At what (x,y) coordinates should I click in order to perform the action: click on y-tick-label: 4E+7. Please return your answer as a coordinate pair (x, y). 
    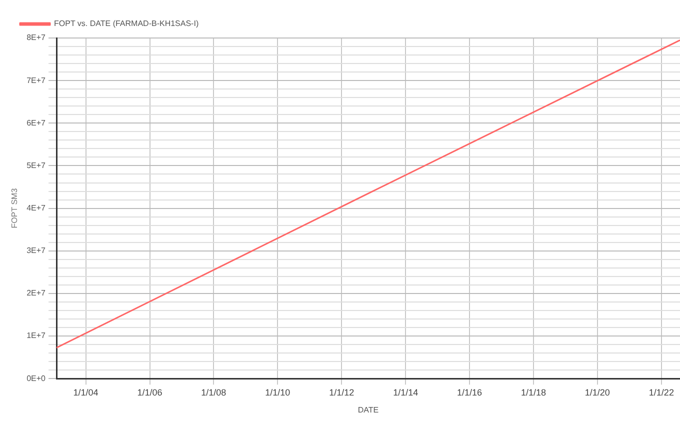
    Looking at the image, I should click on (36, 208).